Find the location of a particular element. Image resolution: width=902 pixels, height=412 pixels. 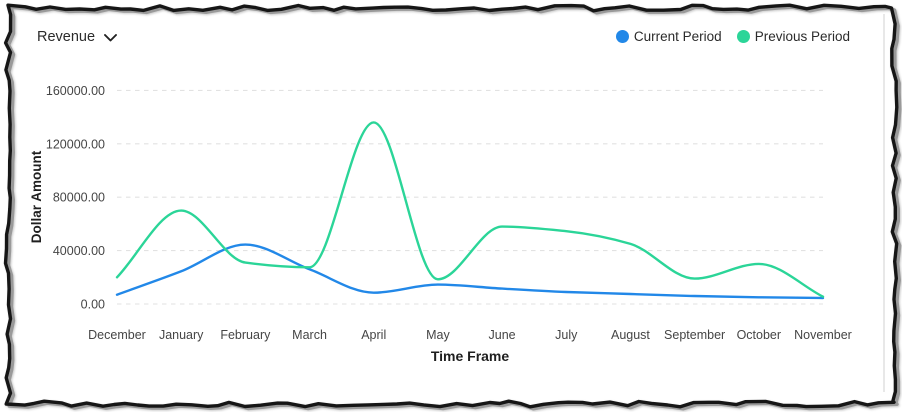

revenue-dropdown-label: Revenue is located at coordinates (66, 37).